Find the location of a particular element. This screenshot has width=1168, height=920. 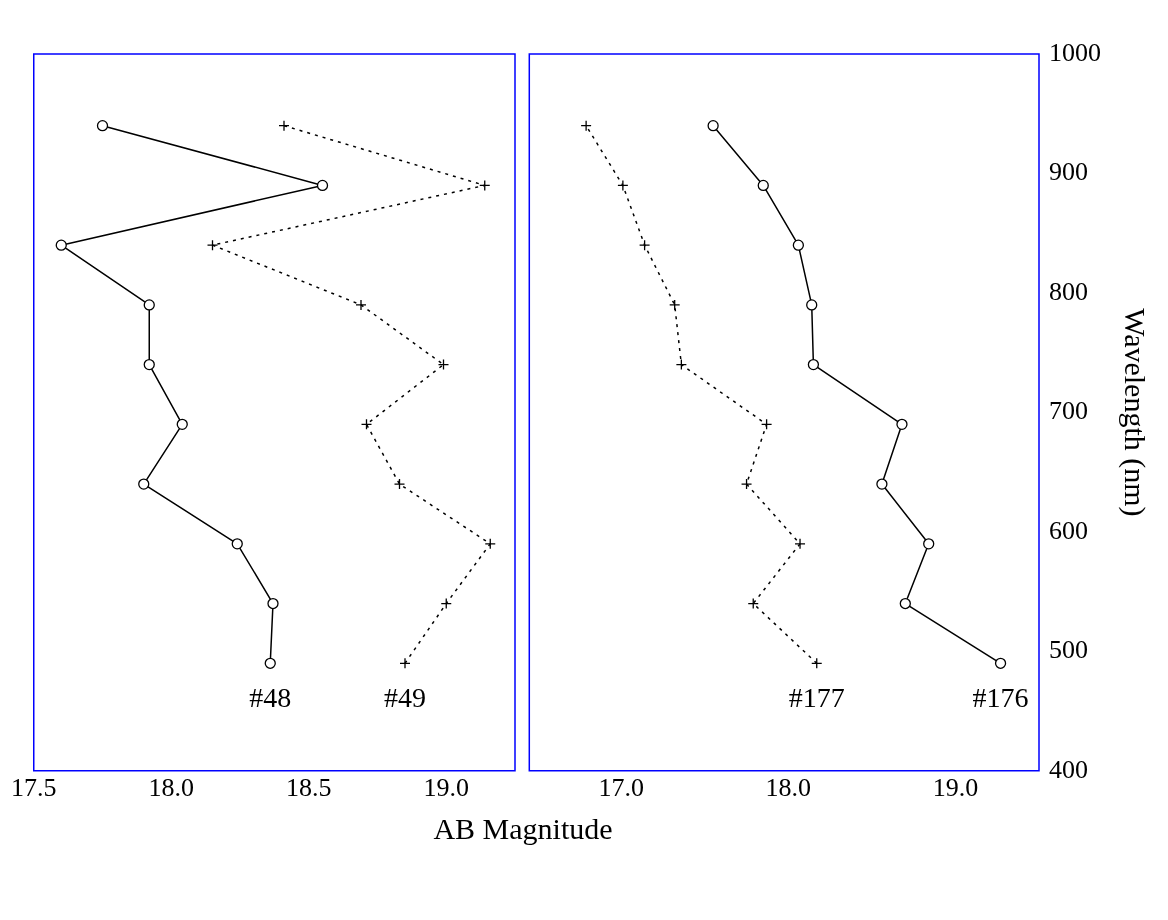

series-label: #176 is located at coordinates (1000, 697).